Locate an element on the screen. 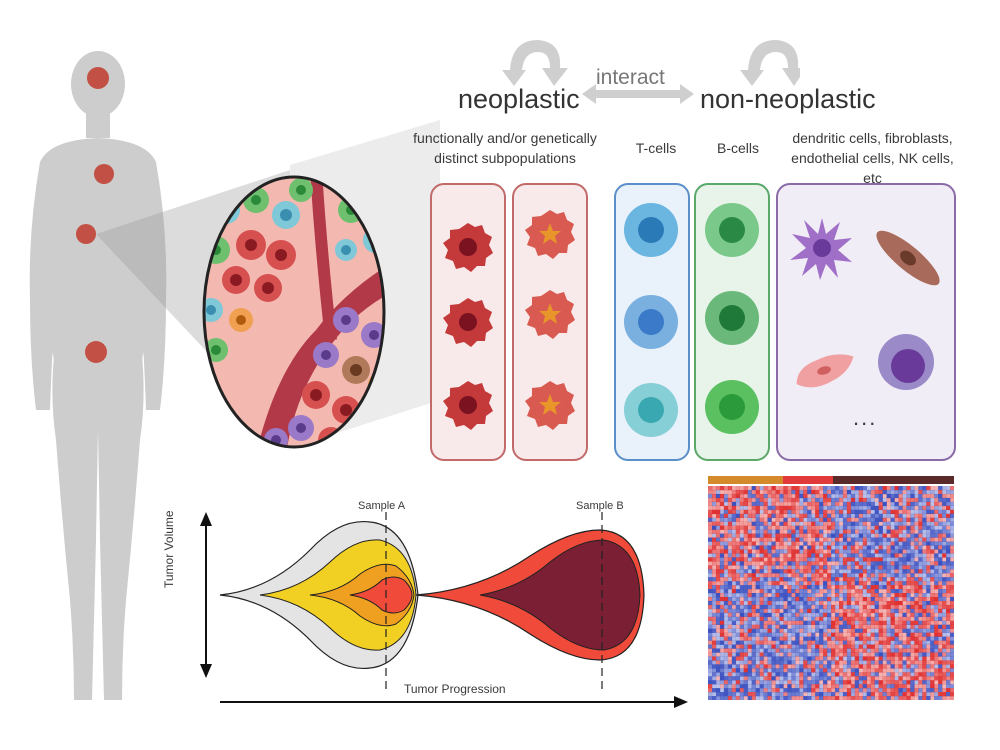 The image size is (1000, 750). t-cells-label: T-cells is located at coordinates (656, 148).